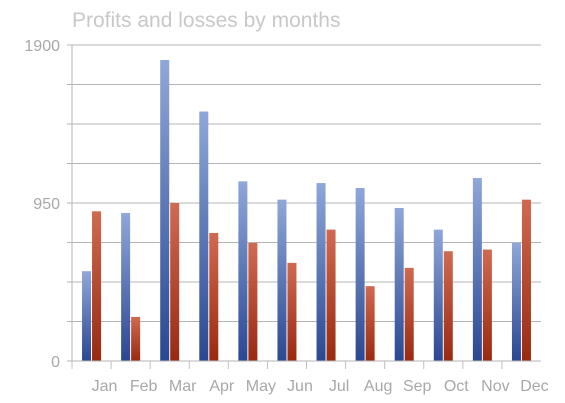 The height and width of the screenshot is (403, 565). I want to click on x-tick-label: Jan, so click(105, 386).